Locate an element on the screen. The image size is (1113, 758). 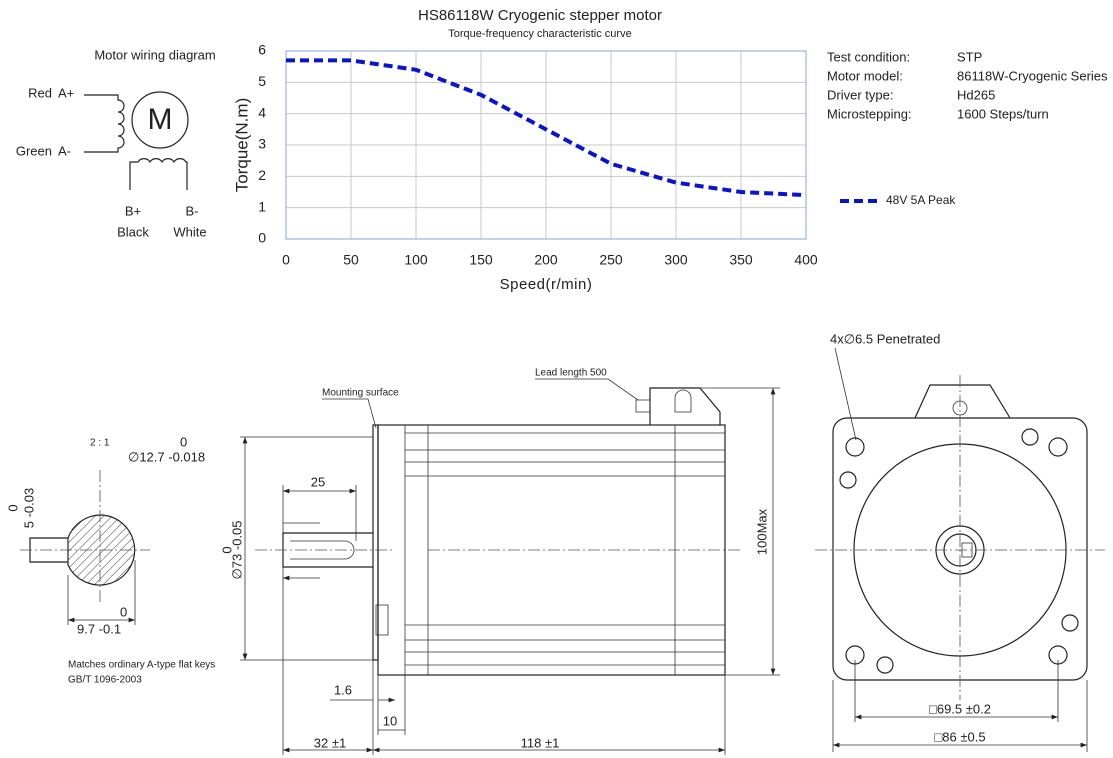
x-tick-label: 0 is located at coordinates (286, 260).